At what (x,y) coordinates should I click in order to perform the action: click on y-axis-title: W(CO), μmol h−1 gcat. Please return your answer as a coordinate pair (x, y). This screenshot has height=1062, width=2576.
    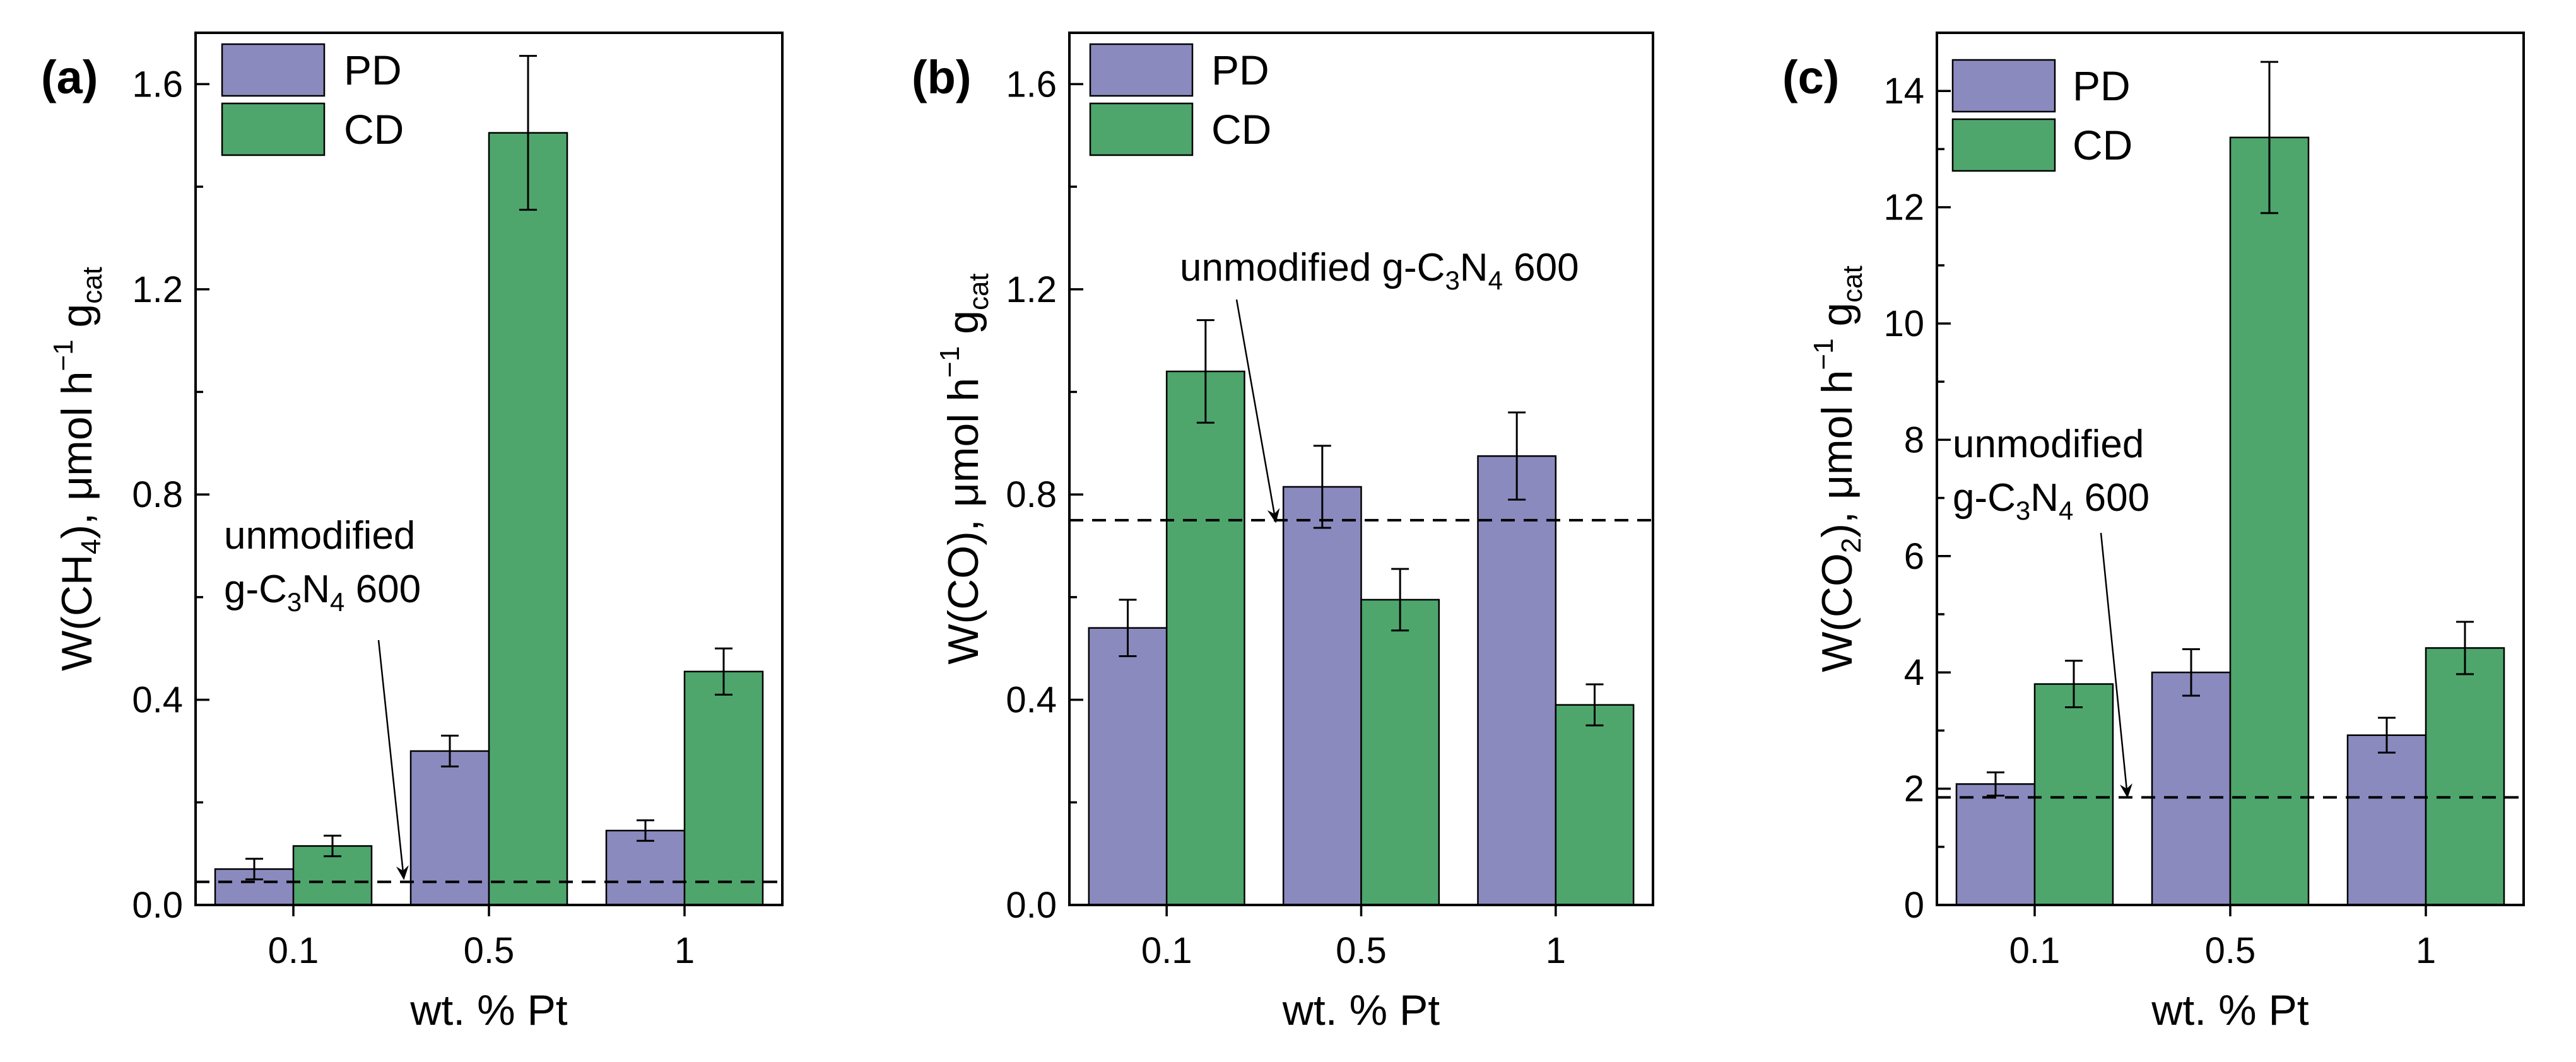
    Looking at the image, I should click on (964, 468).